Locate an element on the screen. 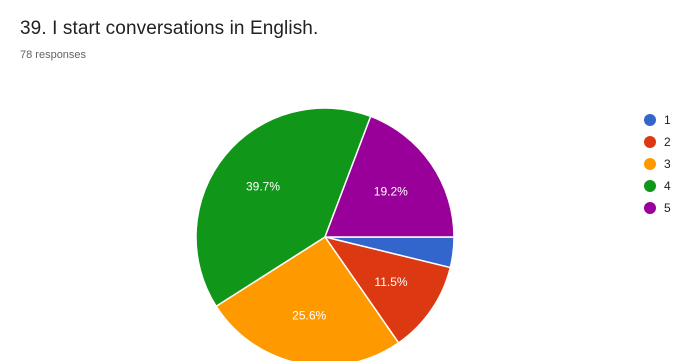  chart-legend: 1 2 3 4 5 is located at coordinates (657, 164).